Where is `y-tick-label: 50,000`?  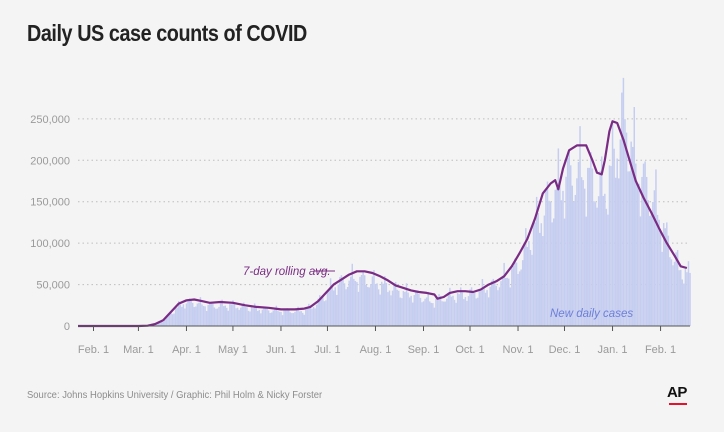
y-tick-label: 50,000 is located at coordinates (53, 286).